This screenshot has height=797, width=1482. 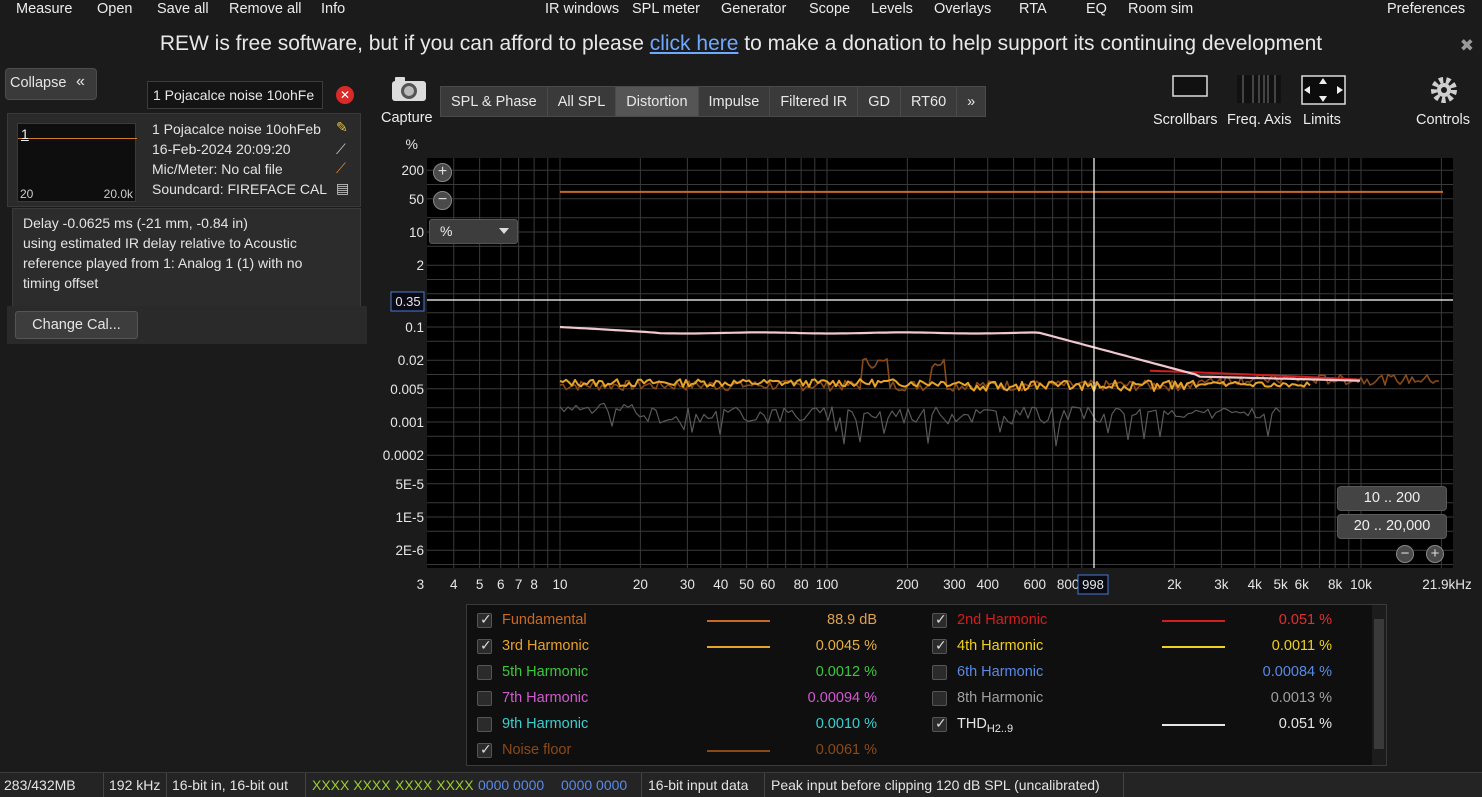 I want to click on tab-spl-phase: SPL & Phase, so click(x=493, y=101).